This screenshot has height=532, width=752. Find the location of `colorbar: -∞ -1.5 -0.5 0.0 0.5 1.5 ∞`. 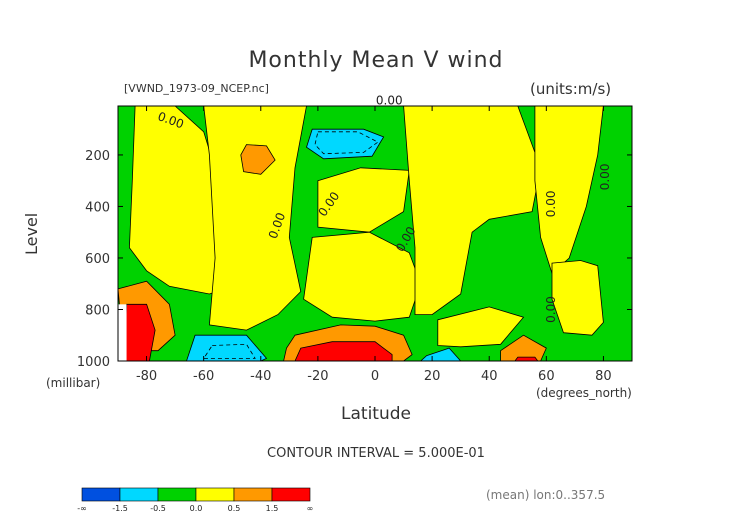

colorbar: -∞ -1.5 -0.5 0.0 0.5 1.5 ∞ is located at coordinates (195, 500).